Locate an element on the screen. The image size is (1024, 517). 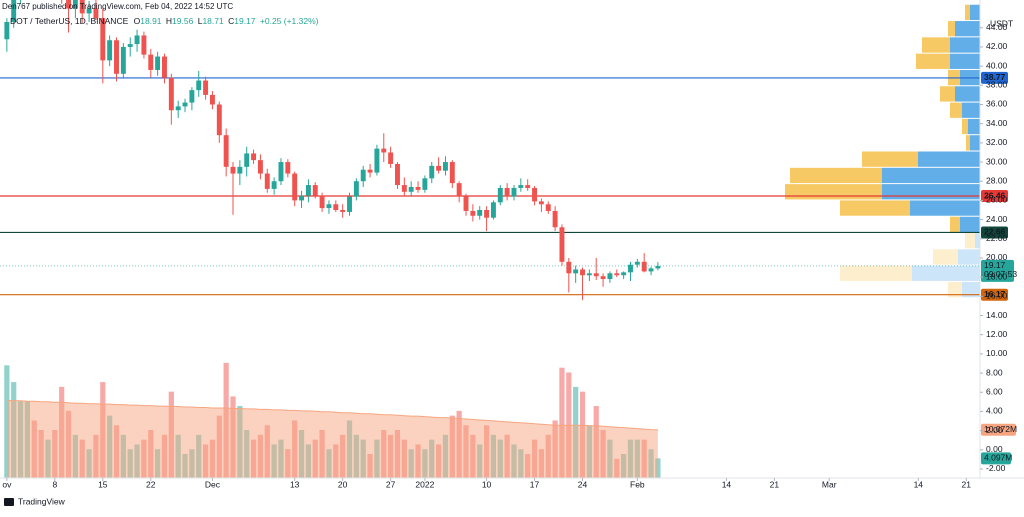
y-tick-label: 34.00 is located at coordinates (997, 123).